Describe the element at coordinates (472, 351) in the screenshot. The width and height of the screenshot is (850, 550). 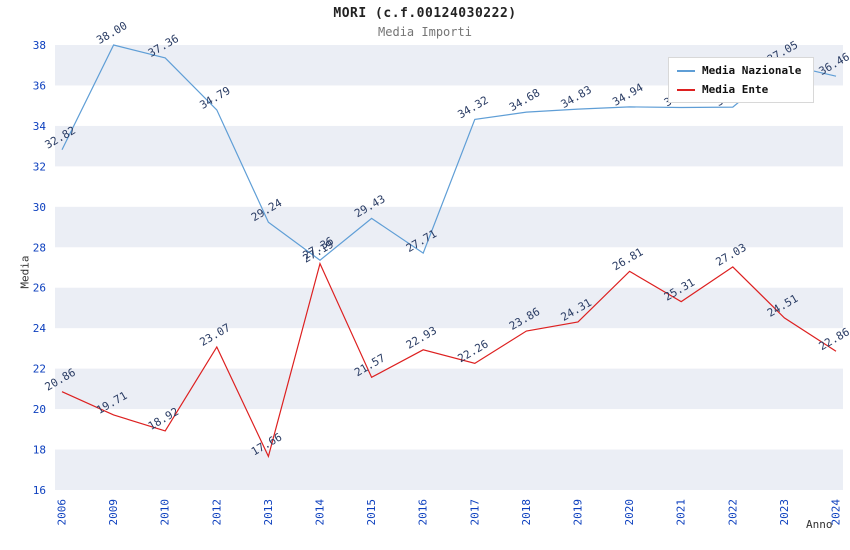
I see `data-label: 22.26` at that location.